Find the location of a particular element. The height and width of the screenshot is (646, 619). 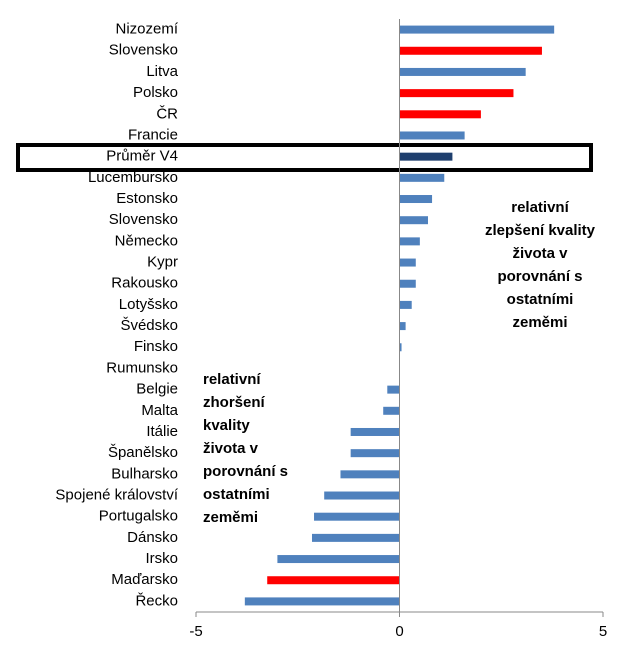

y-tick-label: Belgie is located at coordinates (157, 389).